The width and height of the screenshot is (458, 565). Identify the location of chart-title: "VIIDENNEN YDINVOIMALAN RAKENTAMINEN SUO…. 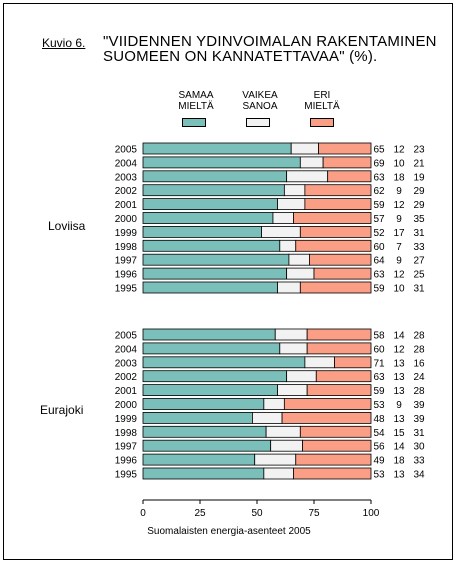
(270, 49).